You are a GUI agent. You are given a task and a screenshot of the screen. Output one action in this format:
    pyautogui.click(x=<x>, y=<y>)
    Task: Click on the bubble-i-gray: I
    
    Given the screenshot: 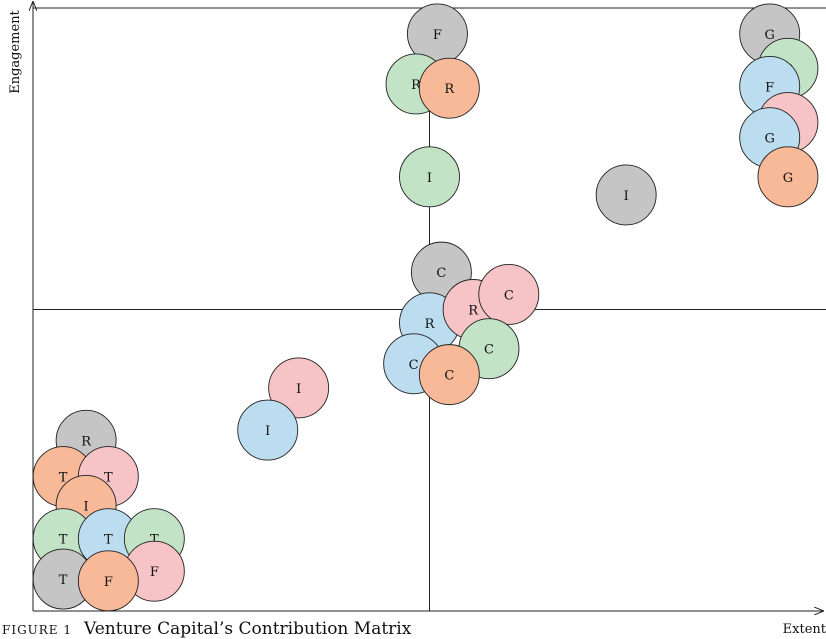 What is the action you would take?
    pyautogui.click(x=626, y=195)
    